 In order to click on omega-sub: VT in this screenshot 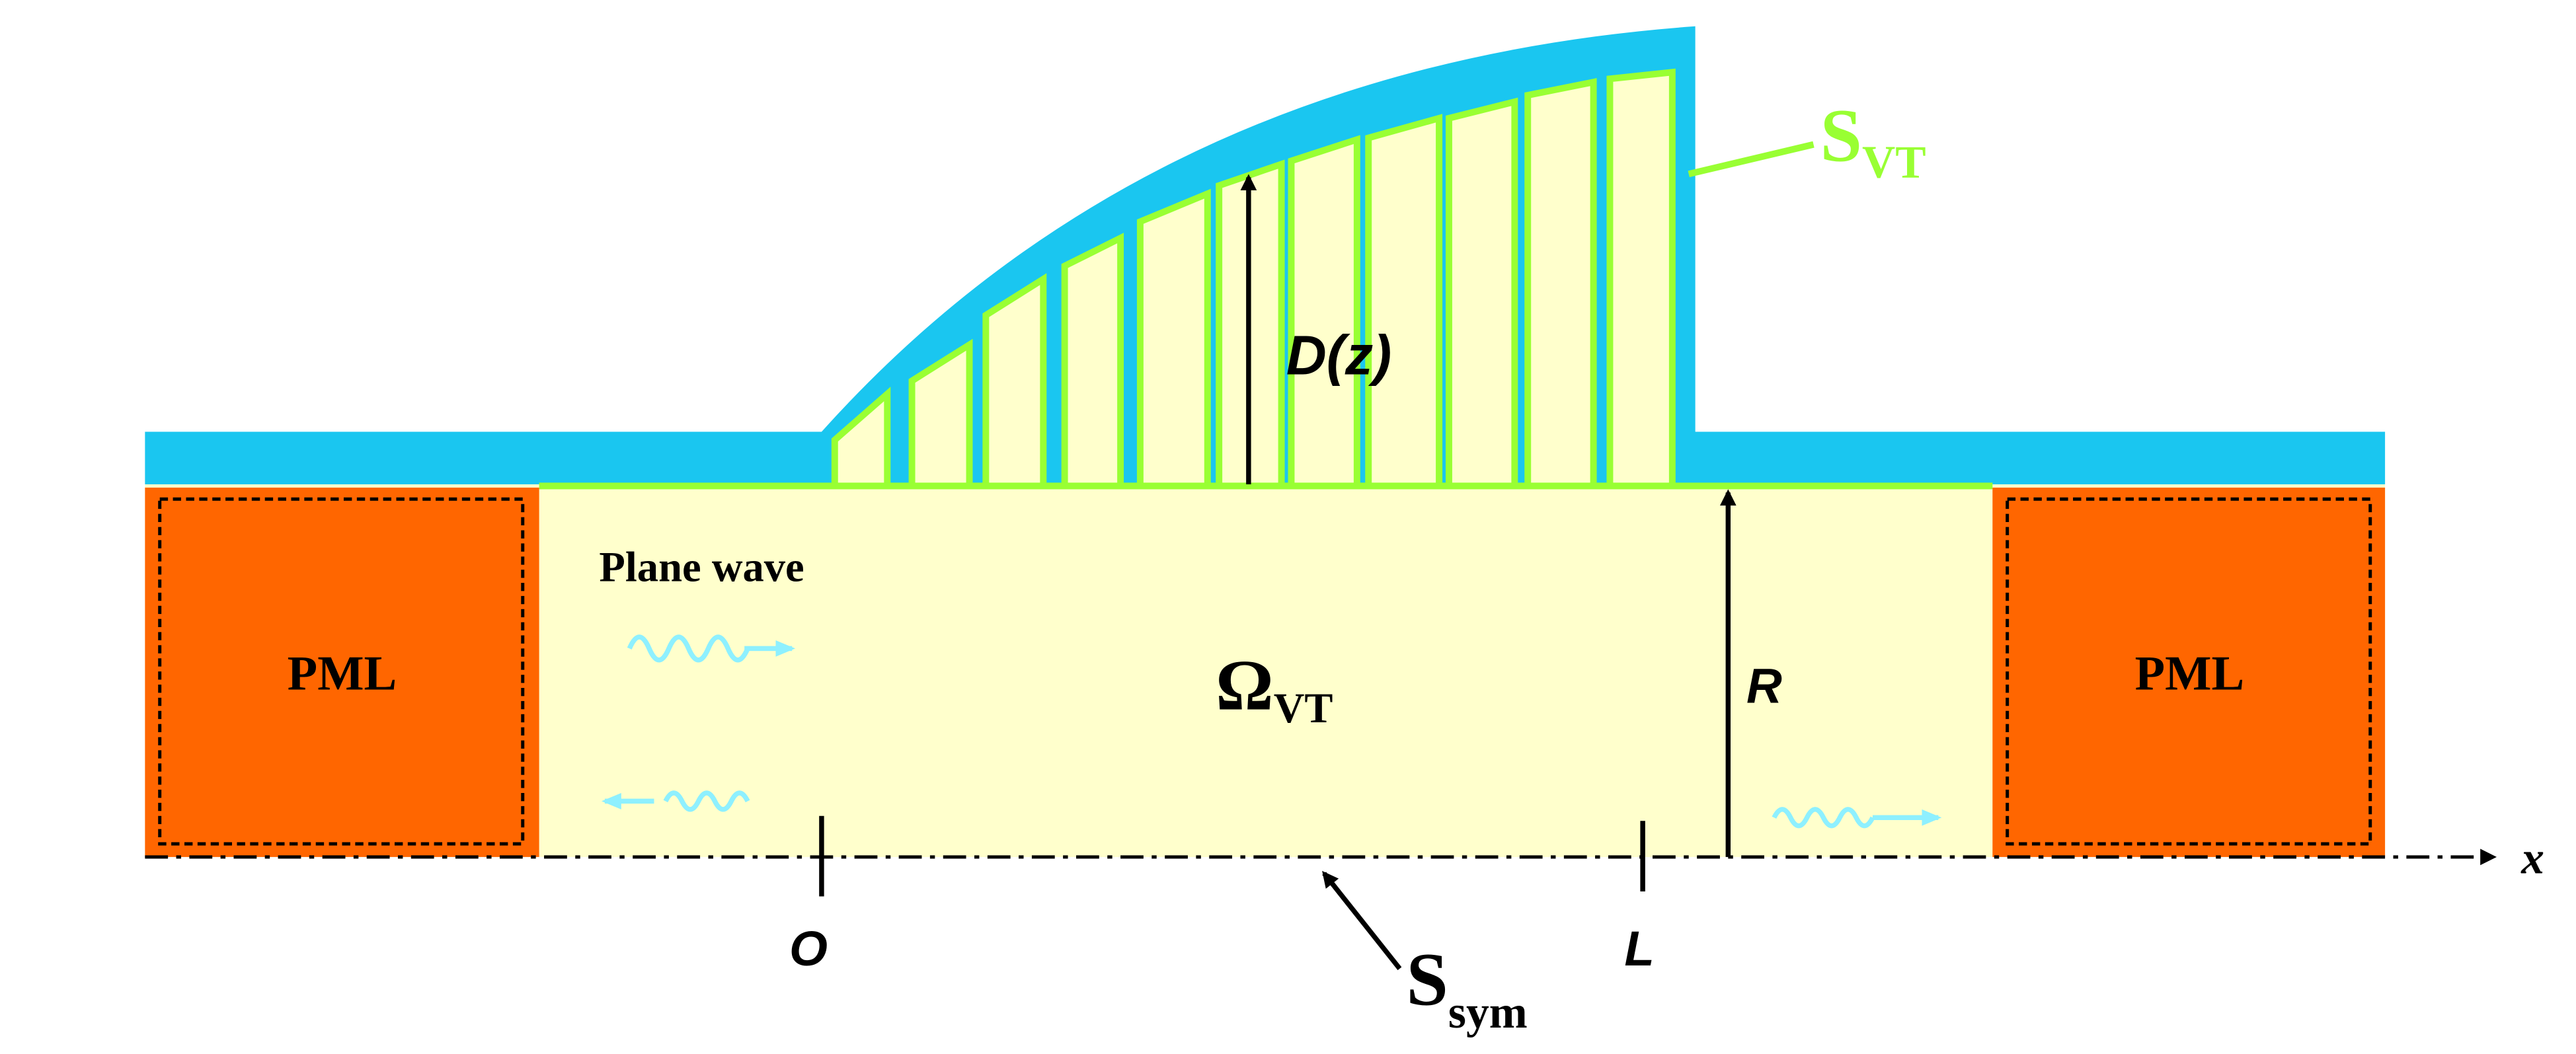, I will do `click(1303, 708)`.